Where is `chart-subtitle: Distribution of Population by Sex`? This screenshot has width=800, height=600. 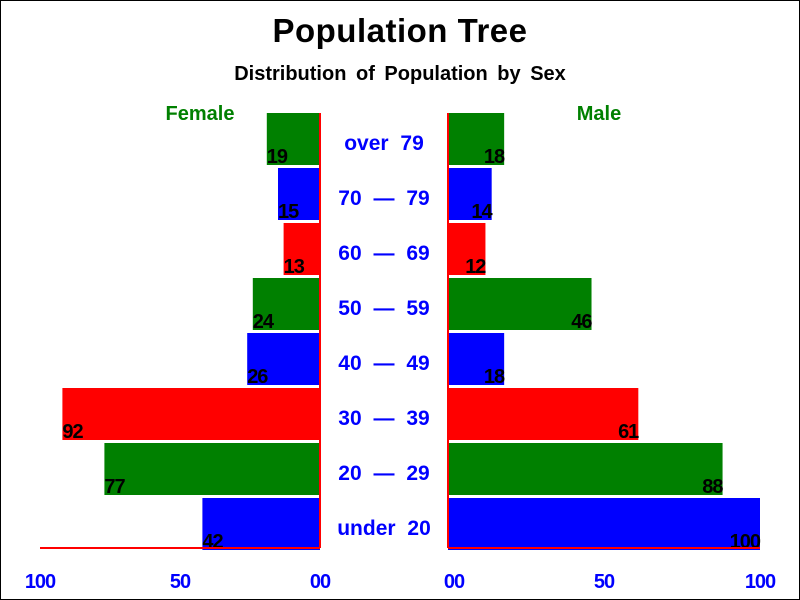
chart-subtitle: Distribution of Population by Sex is located at coordinates (400, 74).